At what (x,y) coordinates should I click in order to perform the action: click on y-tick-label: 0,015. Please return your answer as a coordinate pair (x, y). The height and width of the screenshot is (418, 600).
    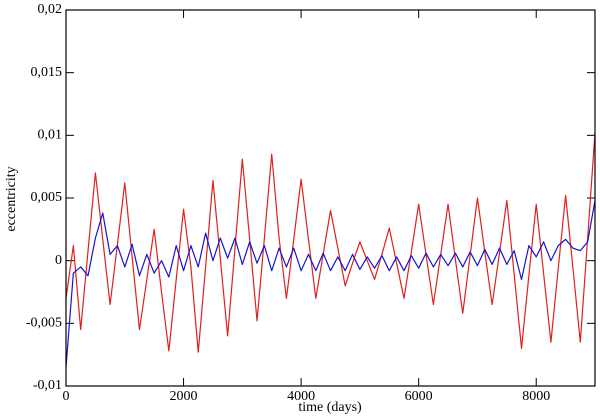
    Looking at the image, I should click on (47, 72).